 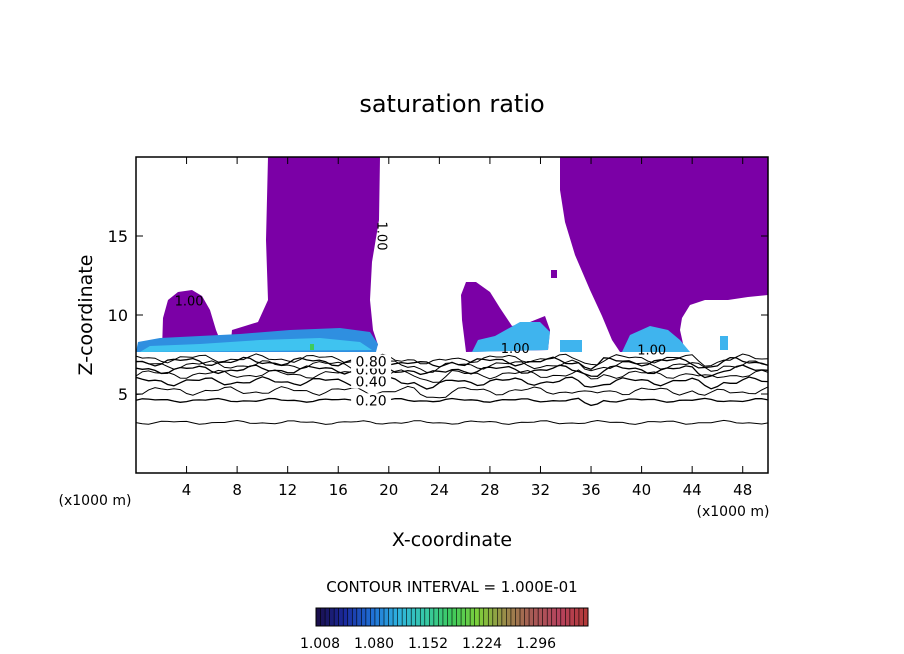 I want to click on colorbar-tick-label: 1.008, so click(x=320, y=644).